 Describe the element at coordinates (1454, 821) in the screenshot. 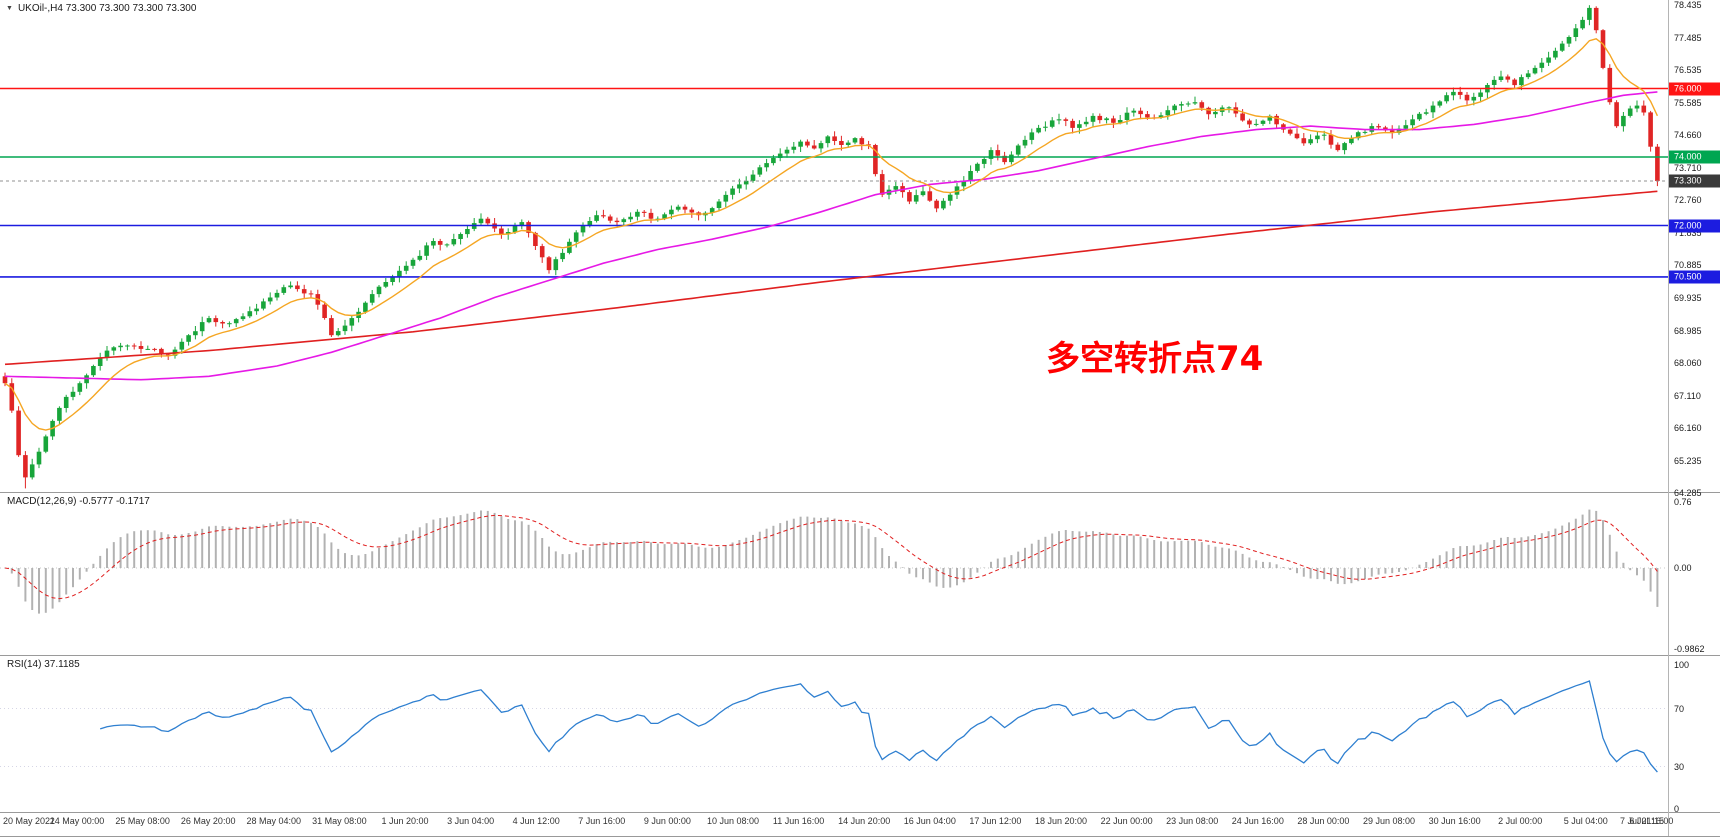

I see `time-axis-label: 30 Jun 16:00` at that location.